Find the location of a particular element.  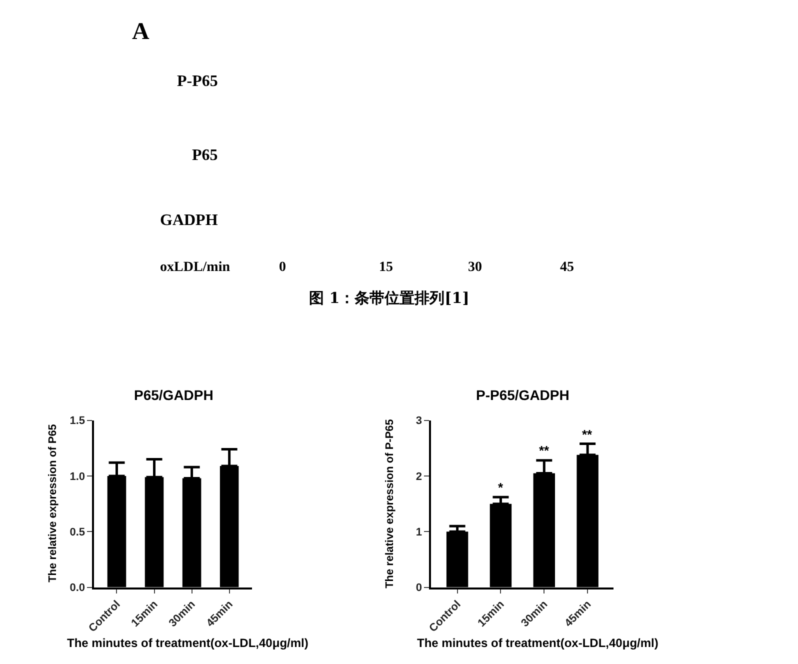

annotation: * is located at coordinates (501, 487).